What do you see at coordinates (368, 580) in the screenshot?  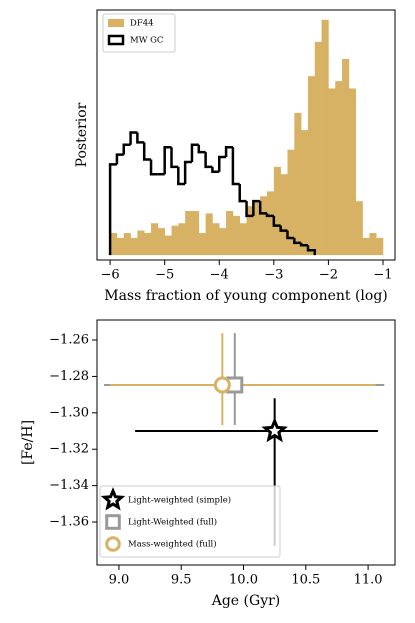 I see `x-tick-label: 11.0` at bounding box center [368, 580].